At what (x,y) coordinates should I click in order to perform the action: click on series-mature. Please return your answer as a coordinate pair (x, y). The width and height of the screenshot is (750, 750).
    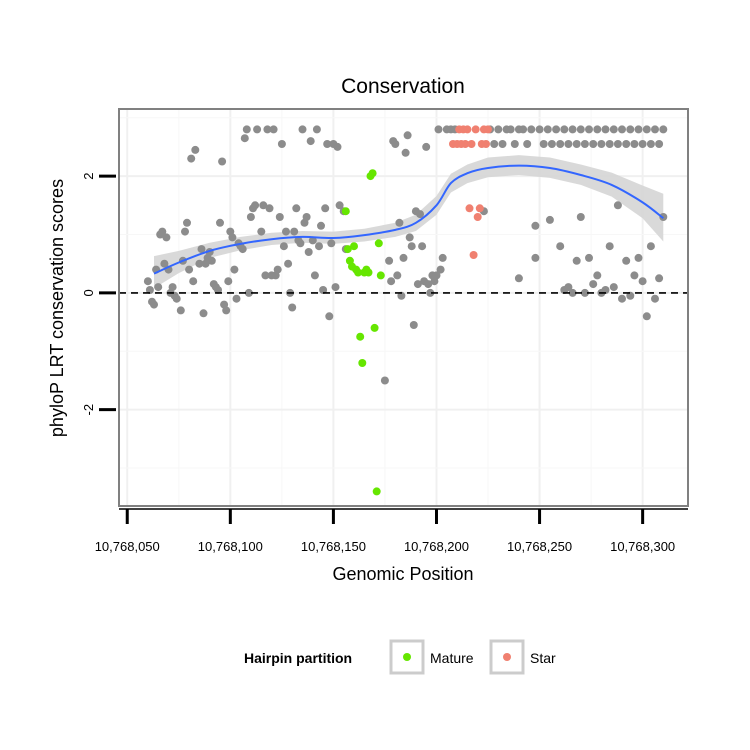
    Looking at the image, I should click on (363, 332).